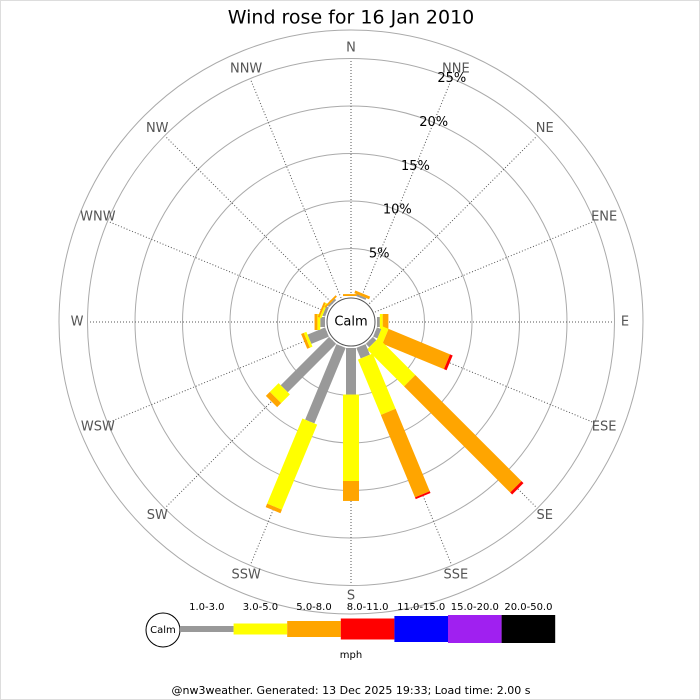  What do you see at coordinates (98, 217) in the screenshot?
I see `direction-label: WNW` at bounding box center [98, 217].